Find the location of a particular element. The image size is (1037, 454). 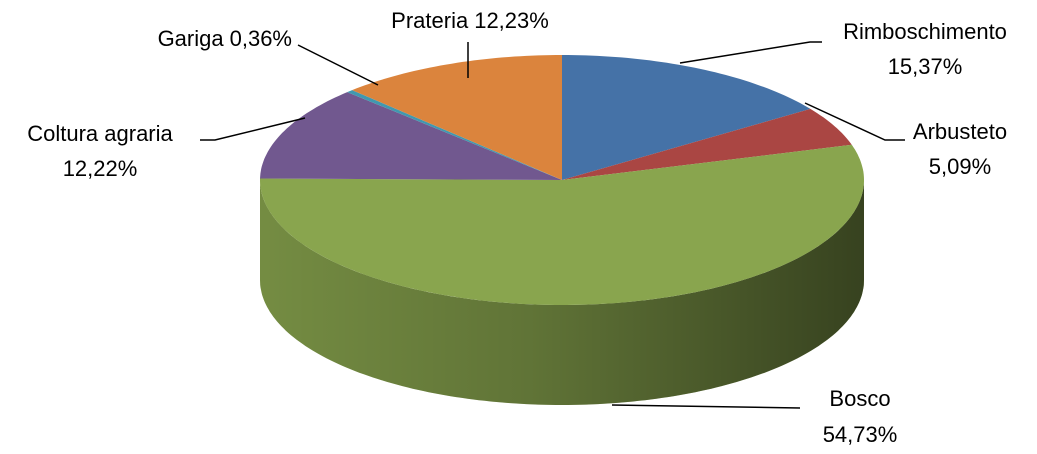

category-label: Arbusteto is located at coordinates (960, 131).